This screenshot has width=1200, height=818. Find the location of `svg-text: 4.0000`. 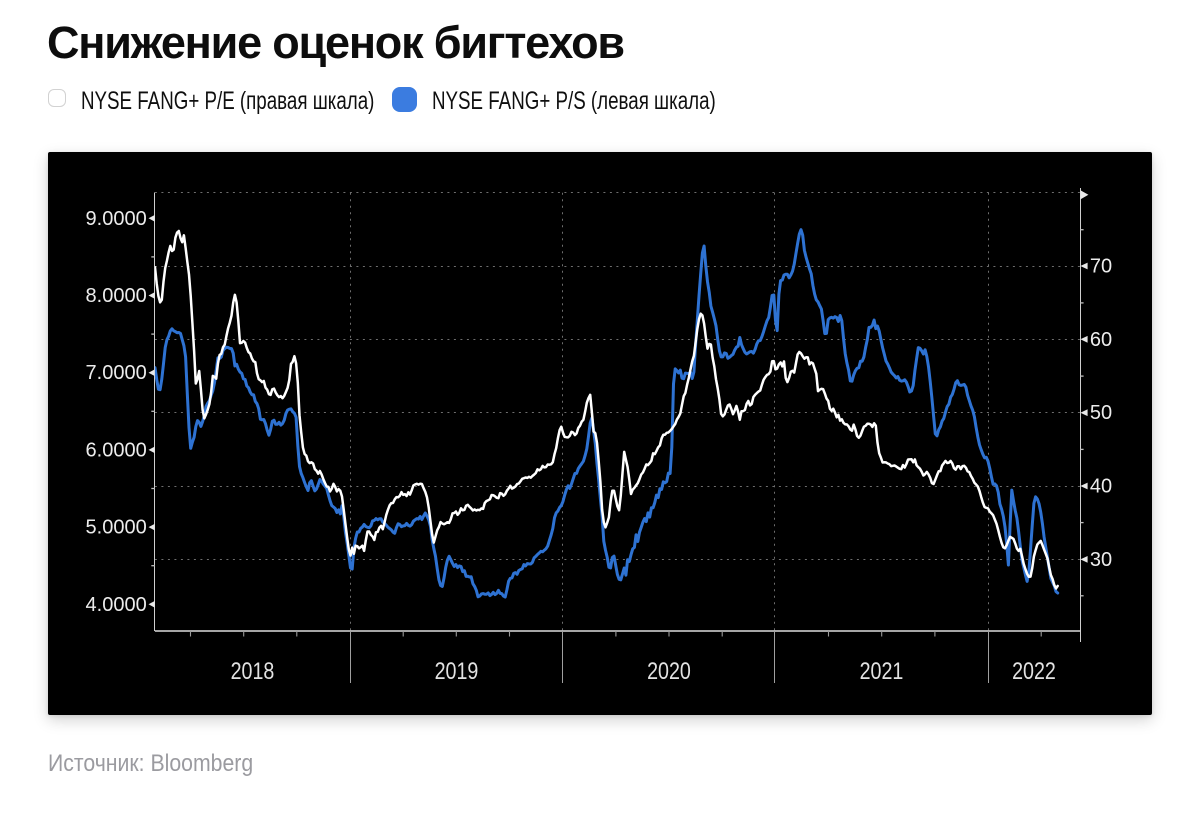

svg-text: 4.0000 is located at coordinates (116, 605).